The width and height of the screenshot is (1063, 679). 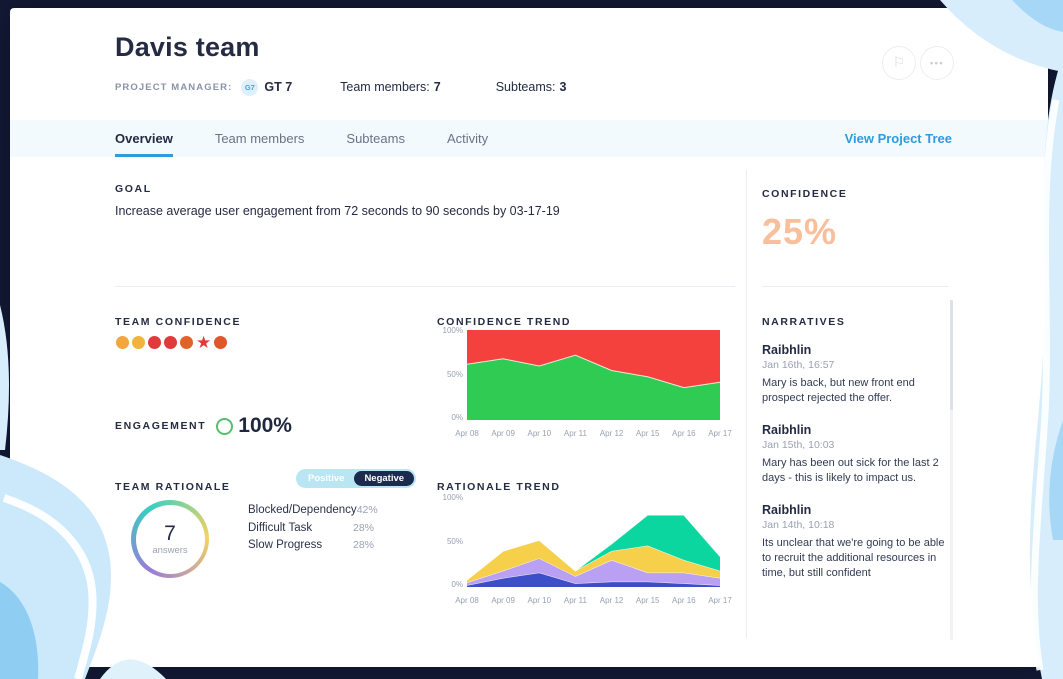 What do you see at coordinates (951, 355) in the screenshot?
I see `scrollbar-thumb` at bounding box center [951, 355].